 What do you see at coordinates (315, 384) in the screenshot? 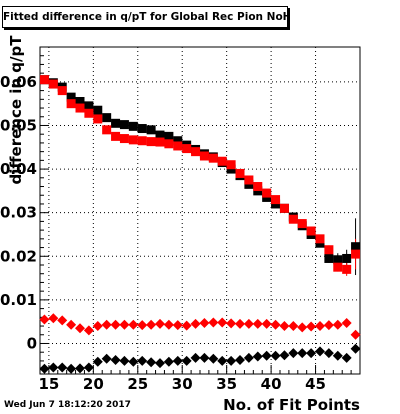
I see `x-tick-label: 45` at bounding box center [315, 384].